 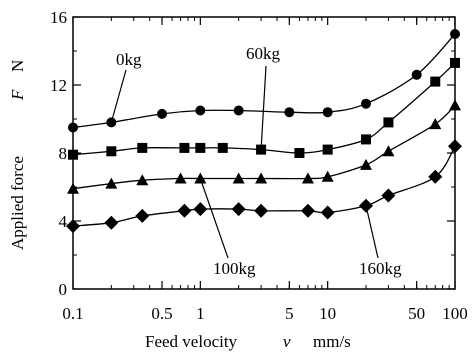 What do you see at coordinates (263, 107) in the screenshot?
I see `leader-line-60kg` at bounding box center [263, 107].